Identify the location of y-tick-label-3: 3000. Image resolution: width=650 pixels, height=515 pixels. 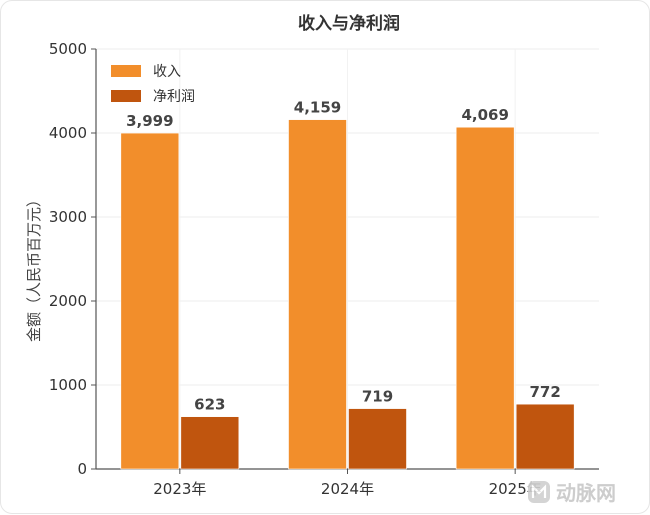
(68, 217).